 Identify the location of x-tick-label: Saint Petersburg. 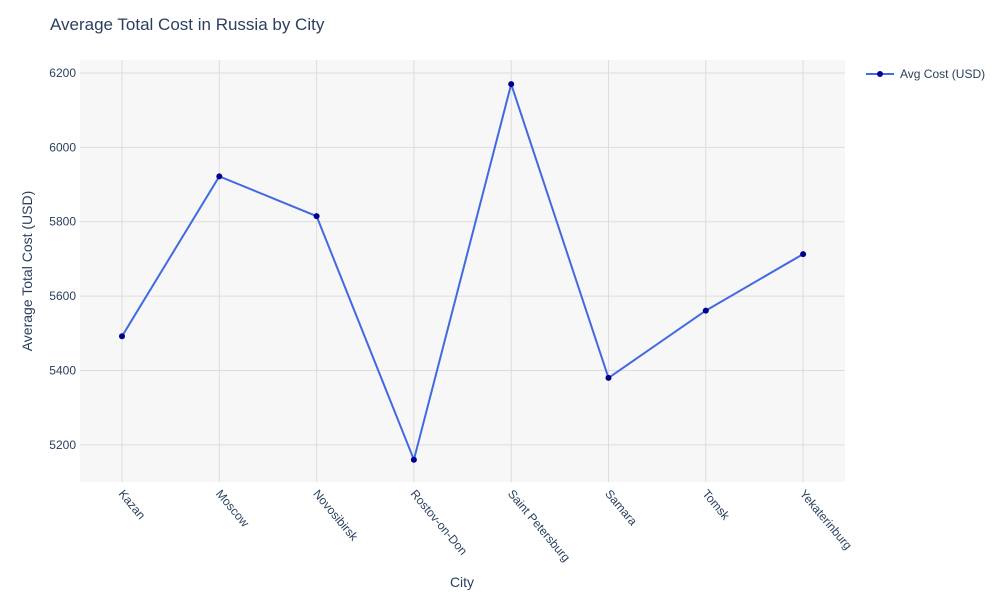
(539, 525).